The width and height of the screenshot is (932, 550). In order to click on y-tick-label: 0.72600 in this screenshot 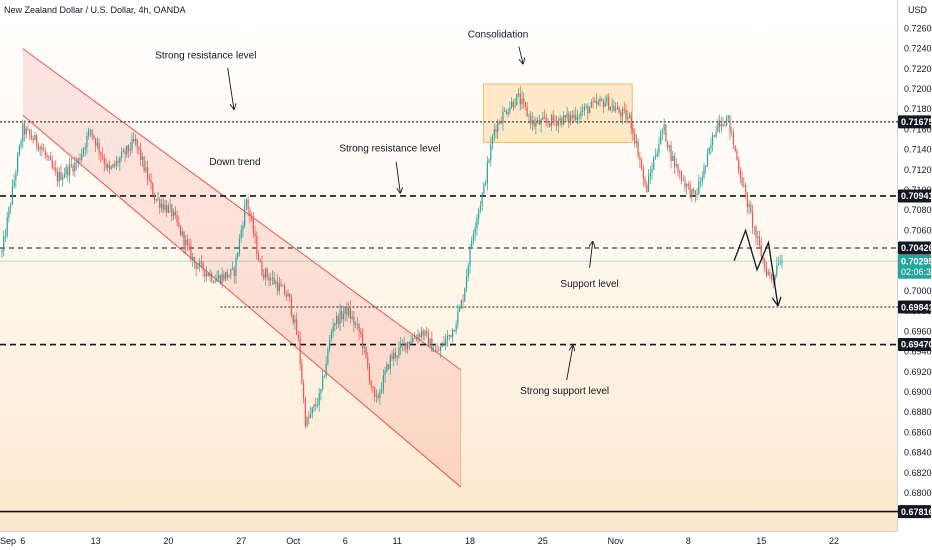, I will do `click(918, 28)`.